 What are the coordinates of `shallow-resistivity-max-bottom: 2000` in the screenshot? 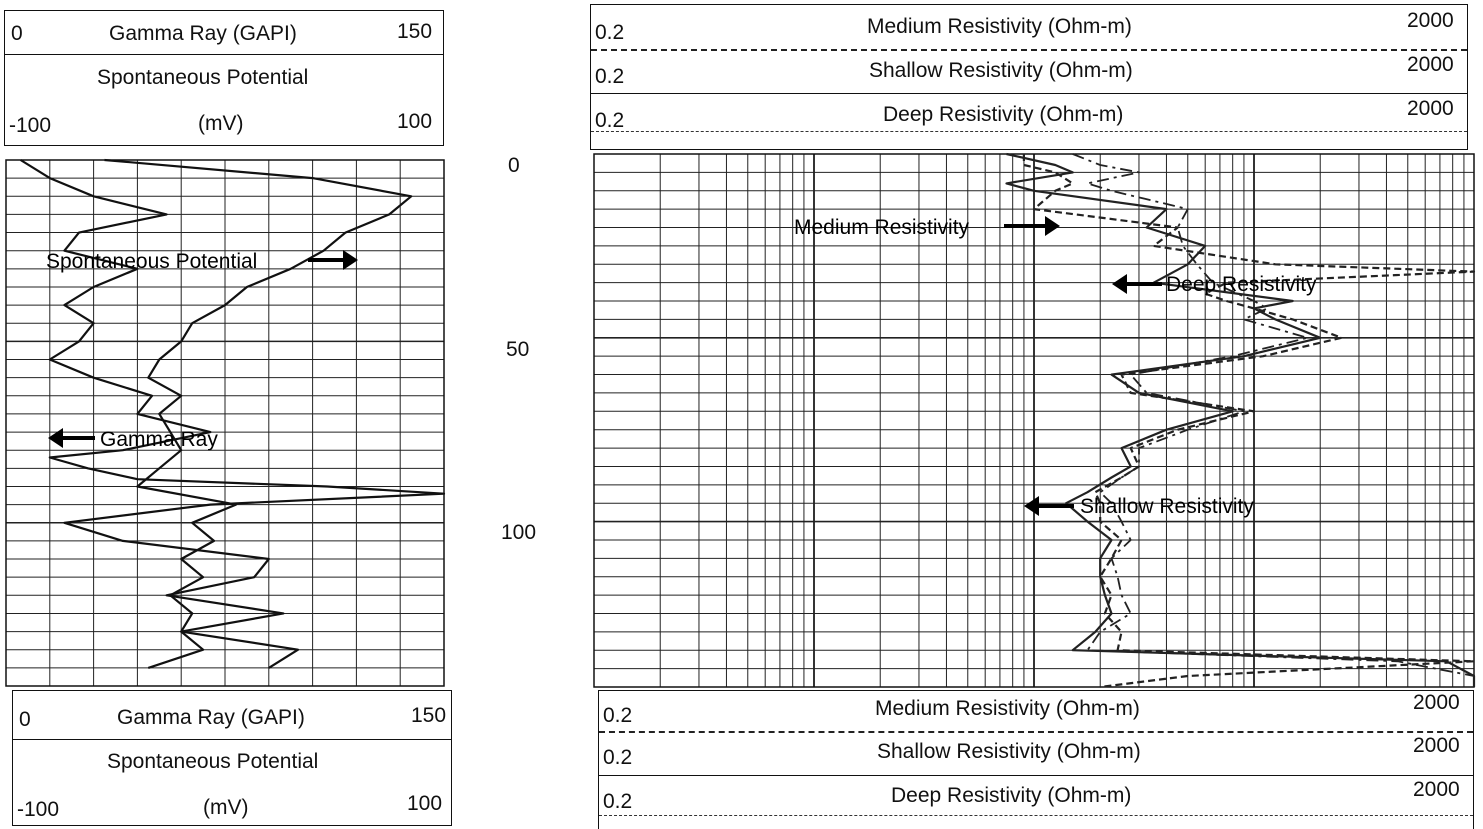 It's located at (1436, 745).